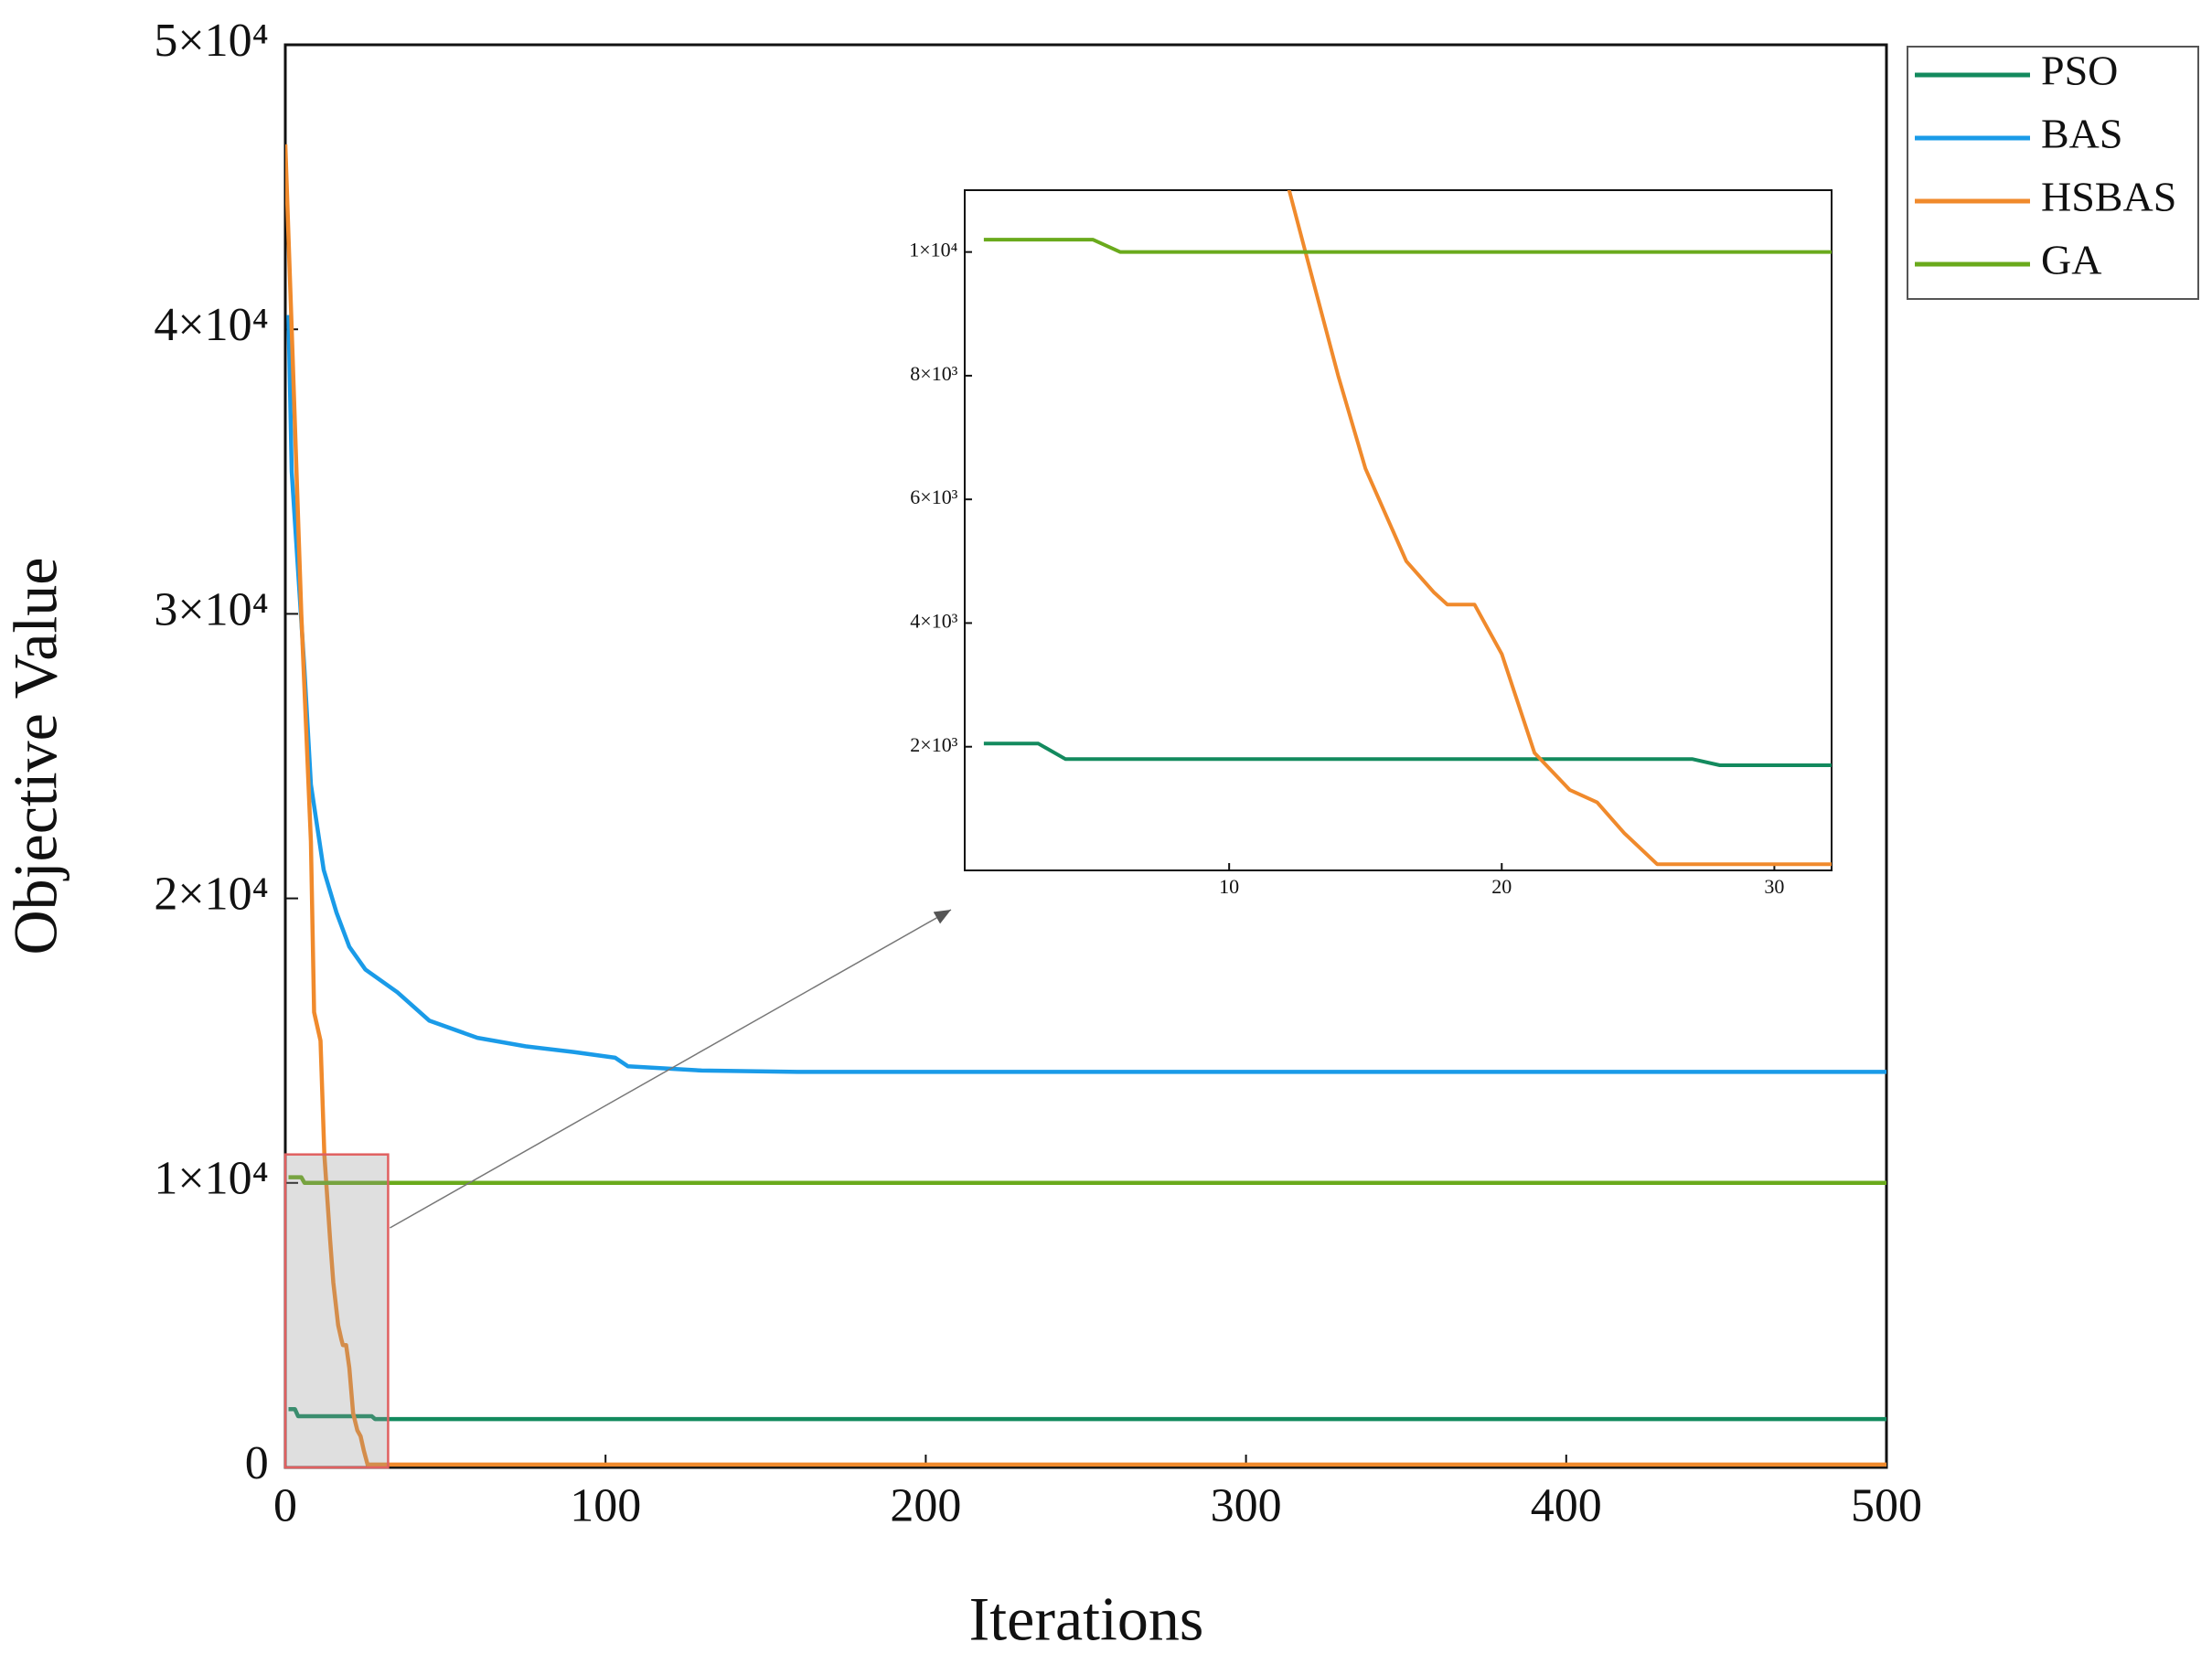  Describe the element at coordinates (933, 621) in the screenshot. I see `y-tick-label: 4×10³` at that location.